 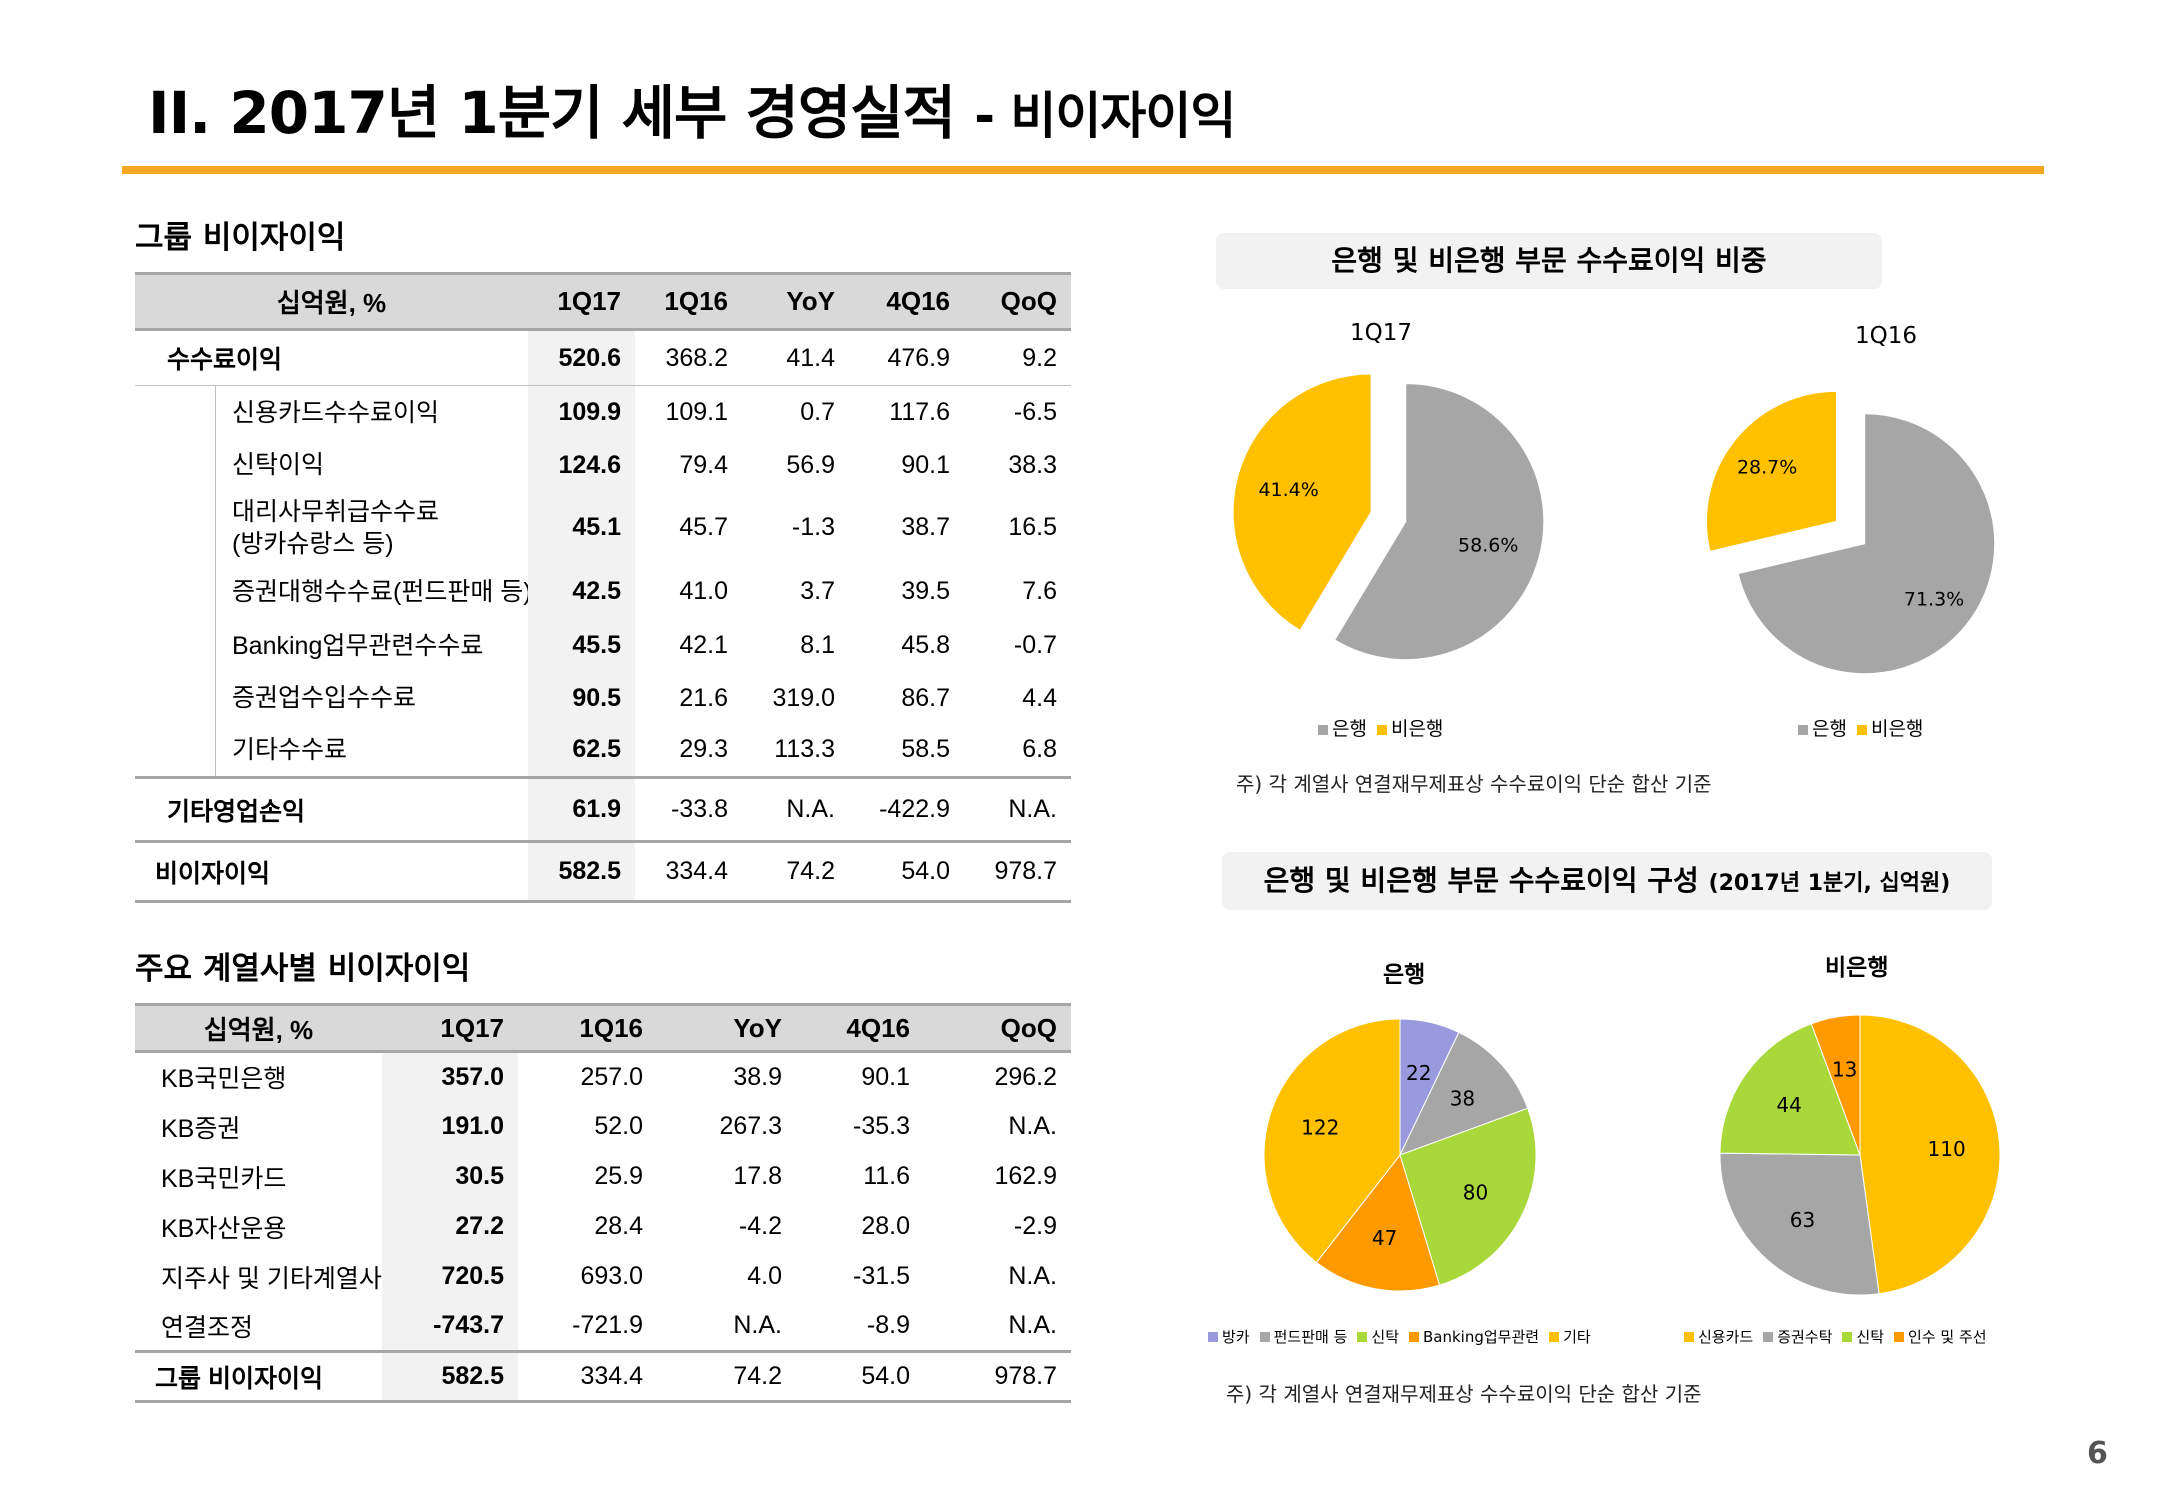 What do you see at coordinates (450, 1176) in the screenshot?
I see `table-cell: 30.5` at bounding box center [450, 1176].